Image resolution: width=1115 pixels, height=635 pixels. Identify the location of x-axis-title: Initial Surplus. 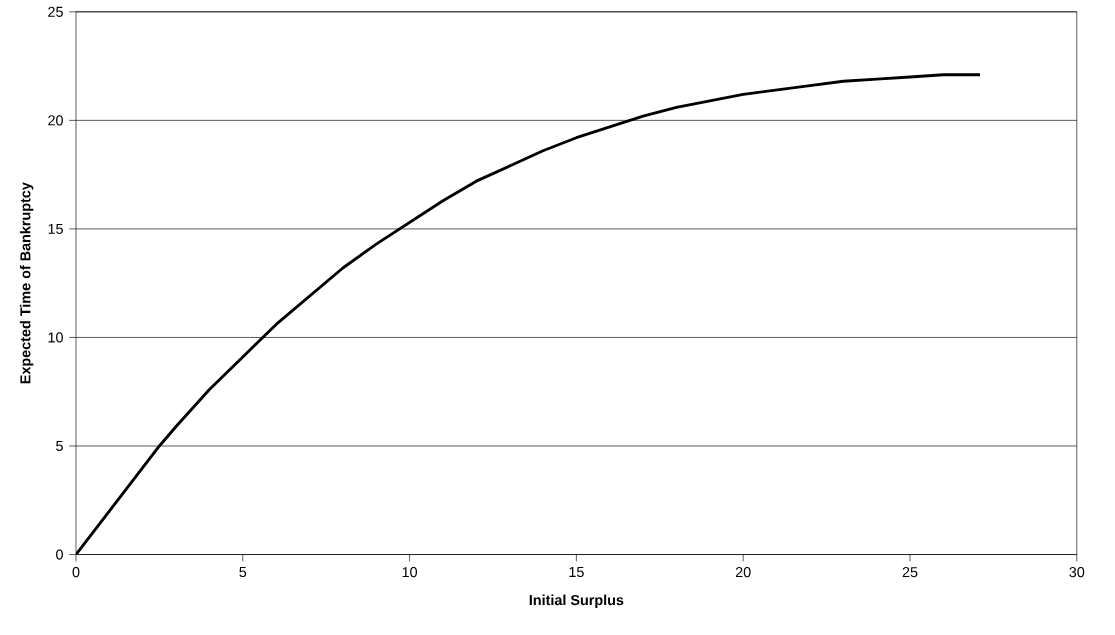
(576, 601).